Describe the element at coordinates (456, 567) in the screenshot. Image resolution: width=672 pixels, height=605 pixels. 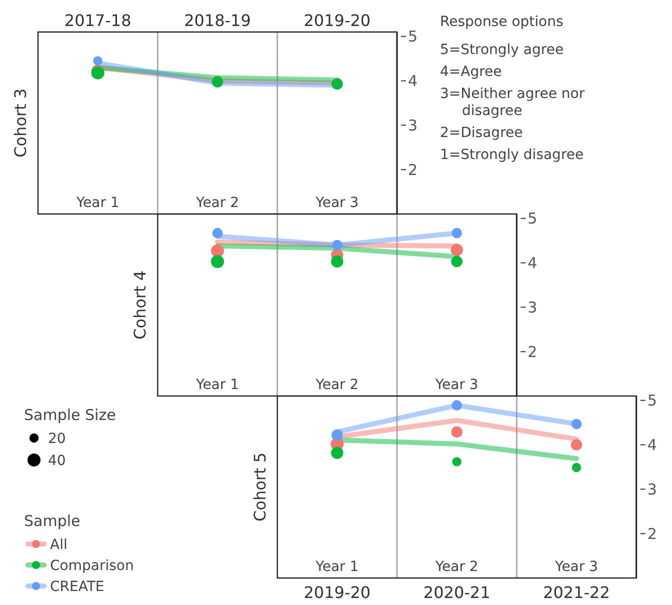
I see `annotation: Year 2` at that location.